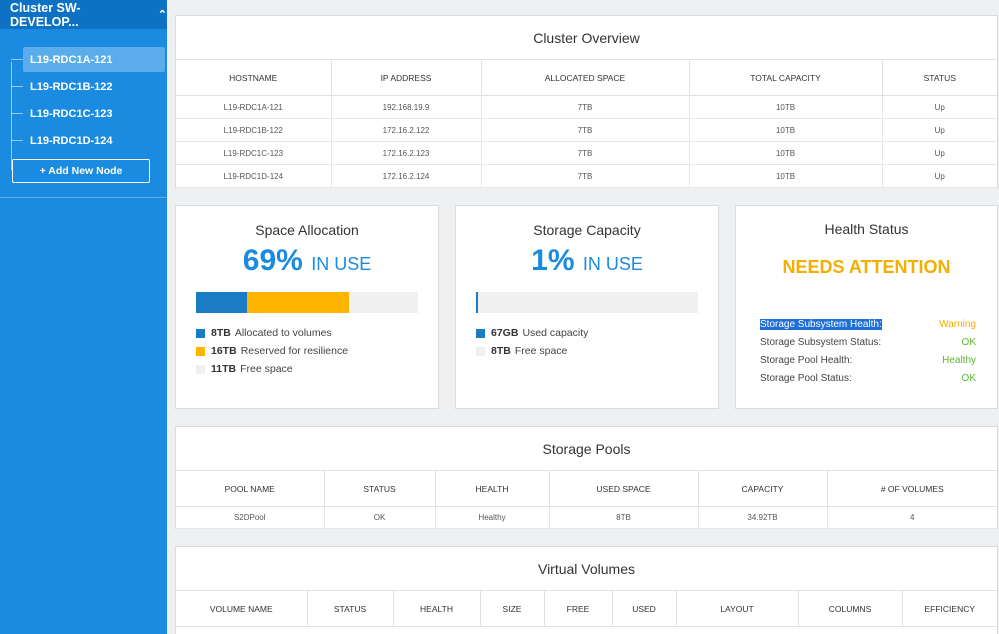  Describe the element at coordinates (224, 369) in the screenshot. I see `legend-value: 11TB` at that location.